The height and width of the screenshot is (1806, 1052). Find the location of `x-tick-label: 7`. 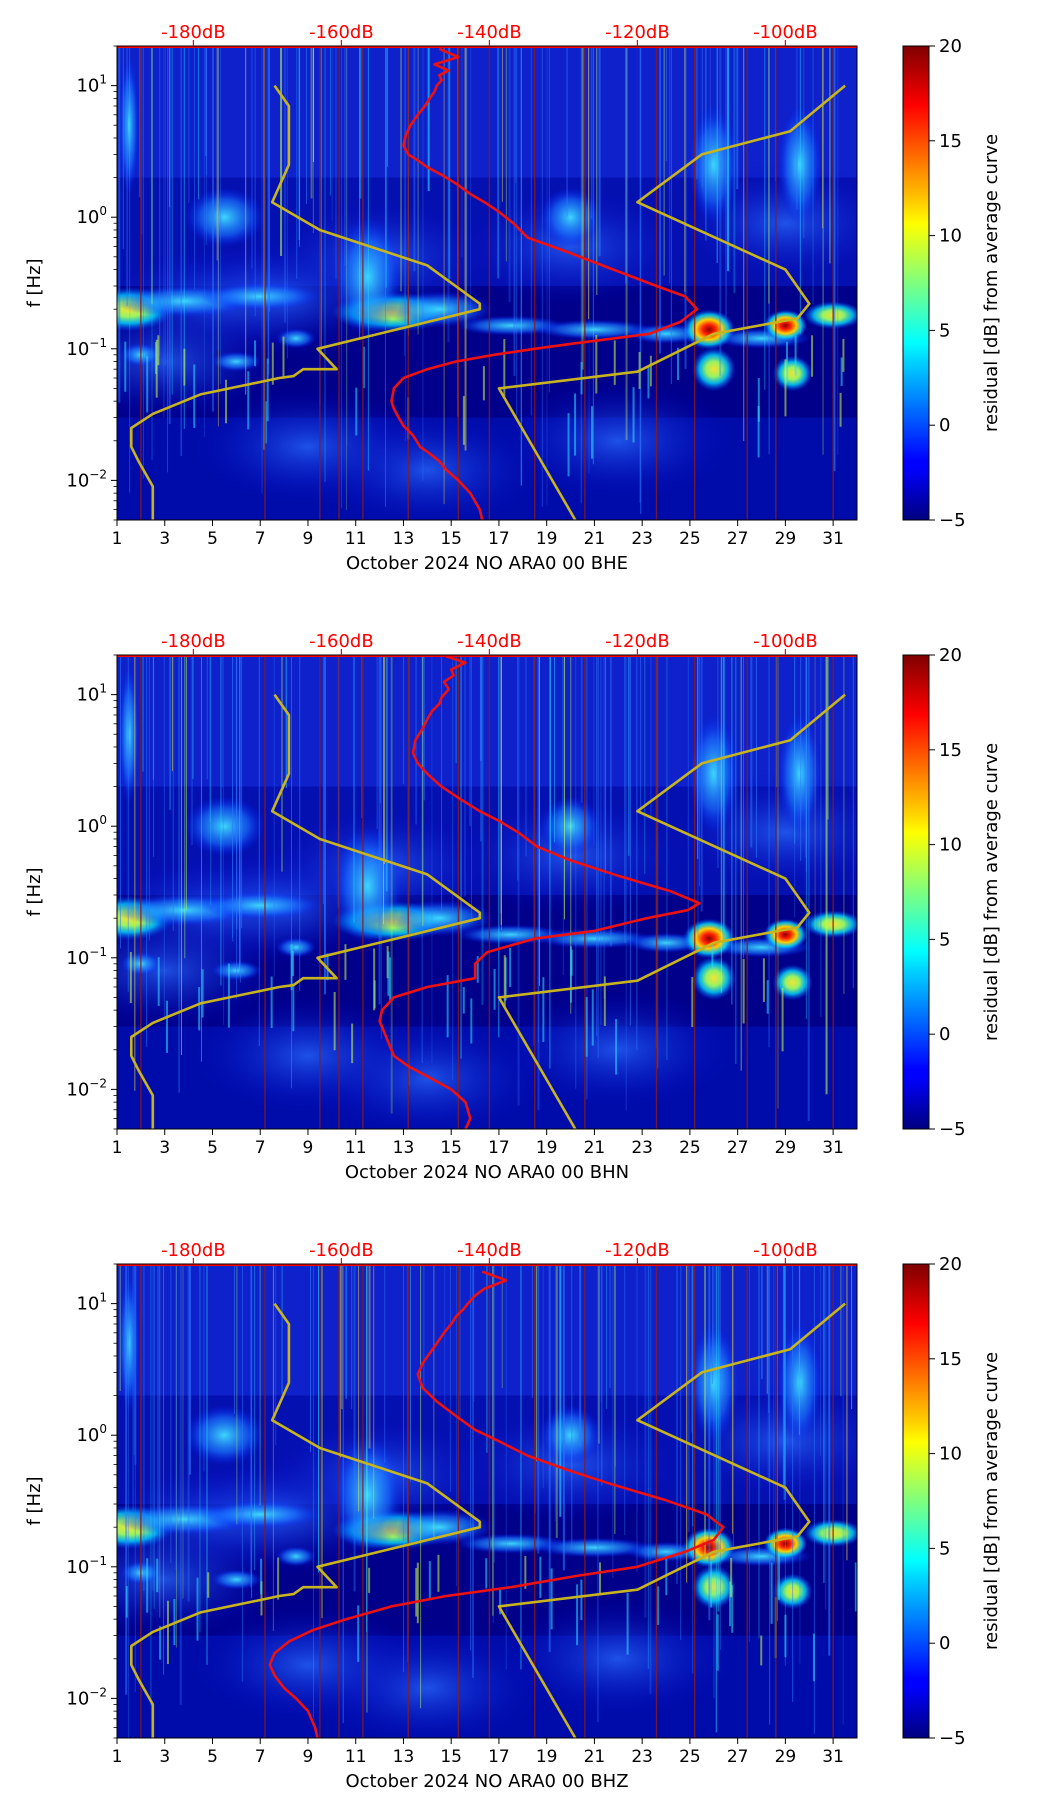

x-tick-label: 7 is located at coordinates (260, 539).